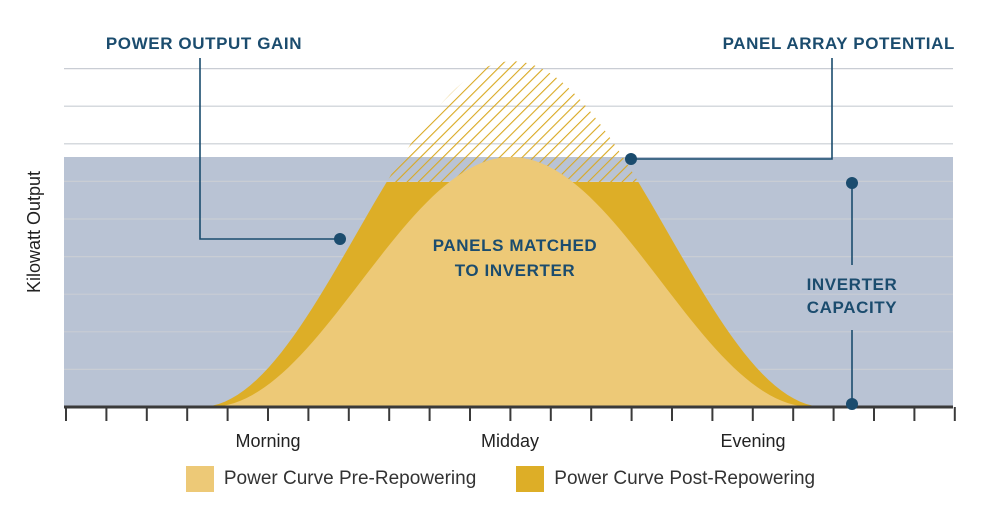 The height and width of the screenshot is (512, 1001). I want to click on legend-item-post: Power Curve Post-Repowering, so click(665, 479).